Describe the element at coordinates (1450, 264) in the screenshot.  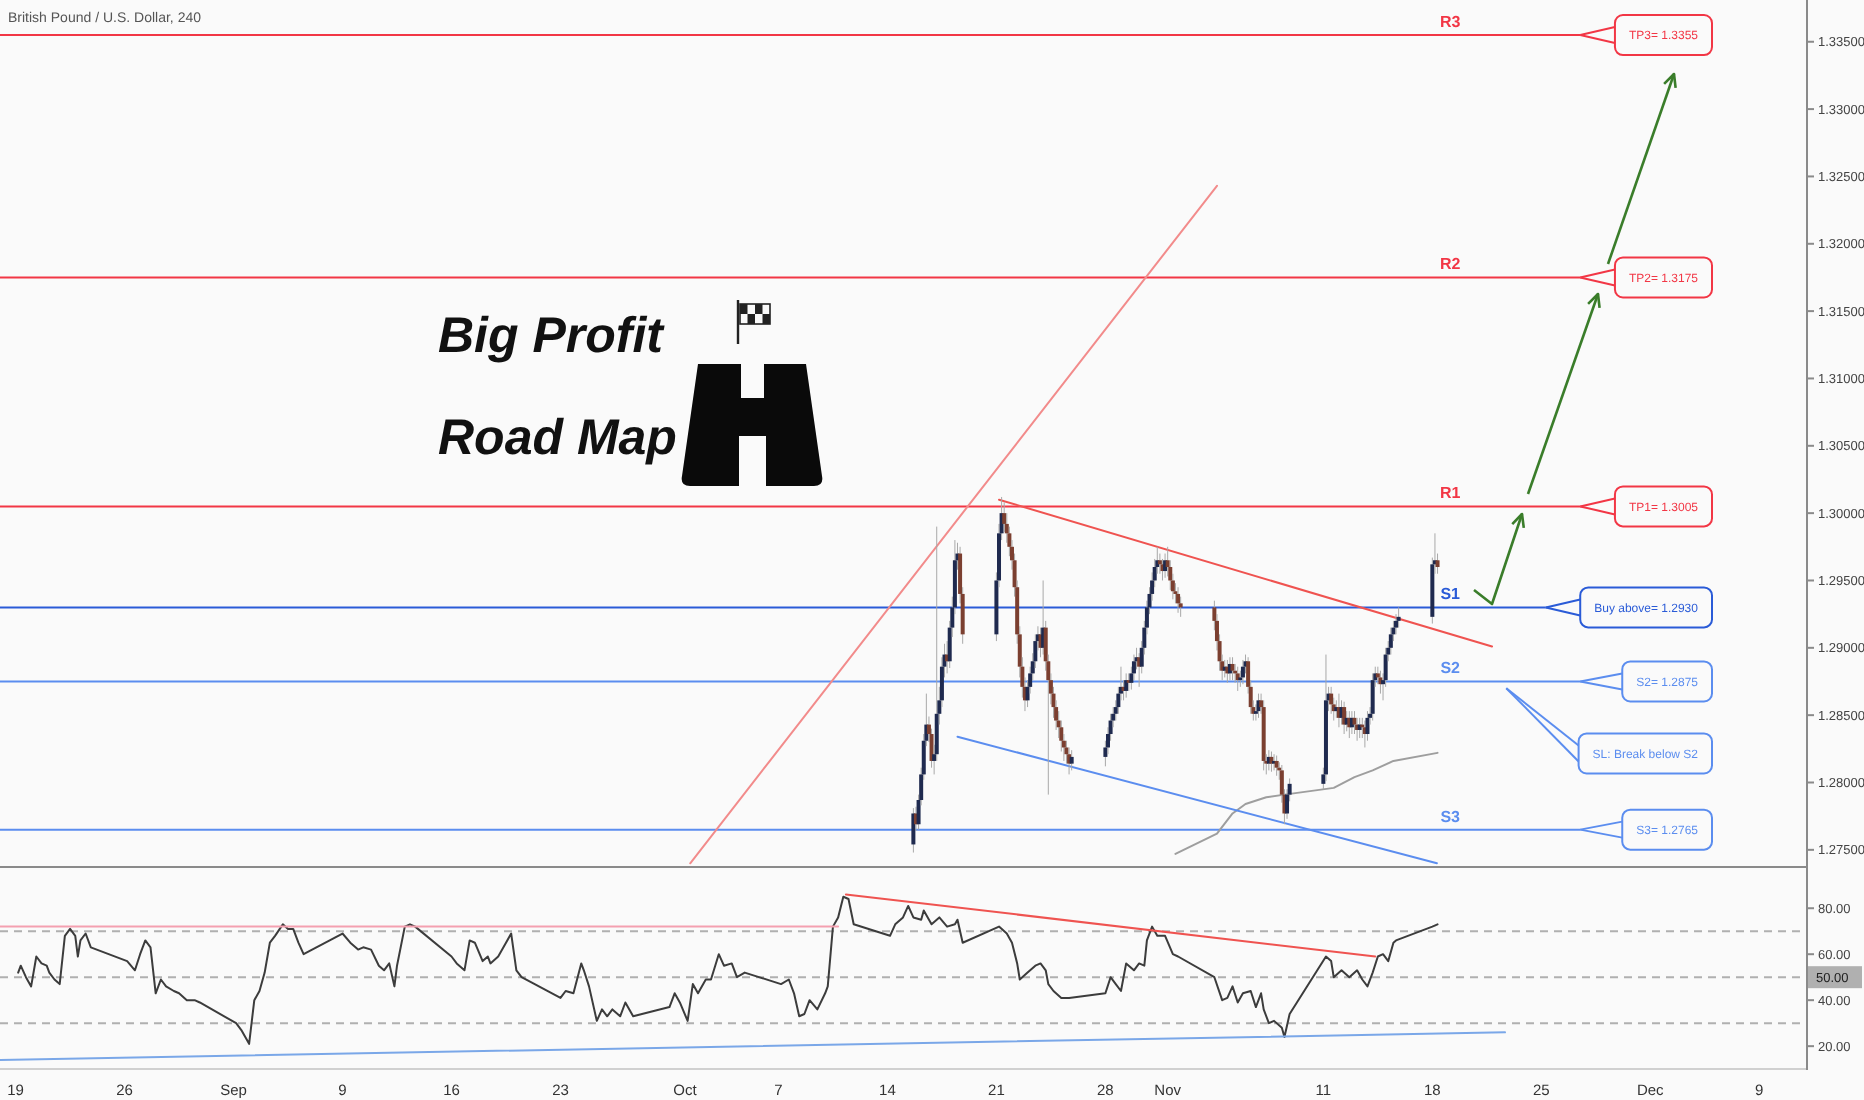
I see `ref-line-label: R2` at that location.